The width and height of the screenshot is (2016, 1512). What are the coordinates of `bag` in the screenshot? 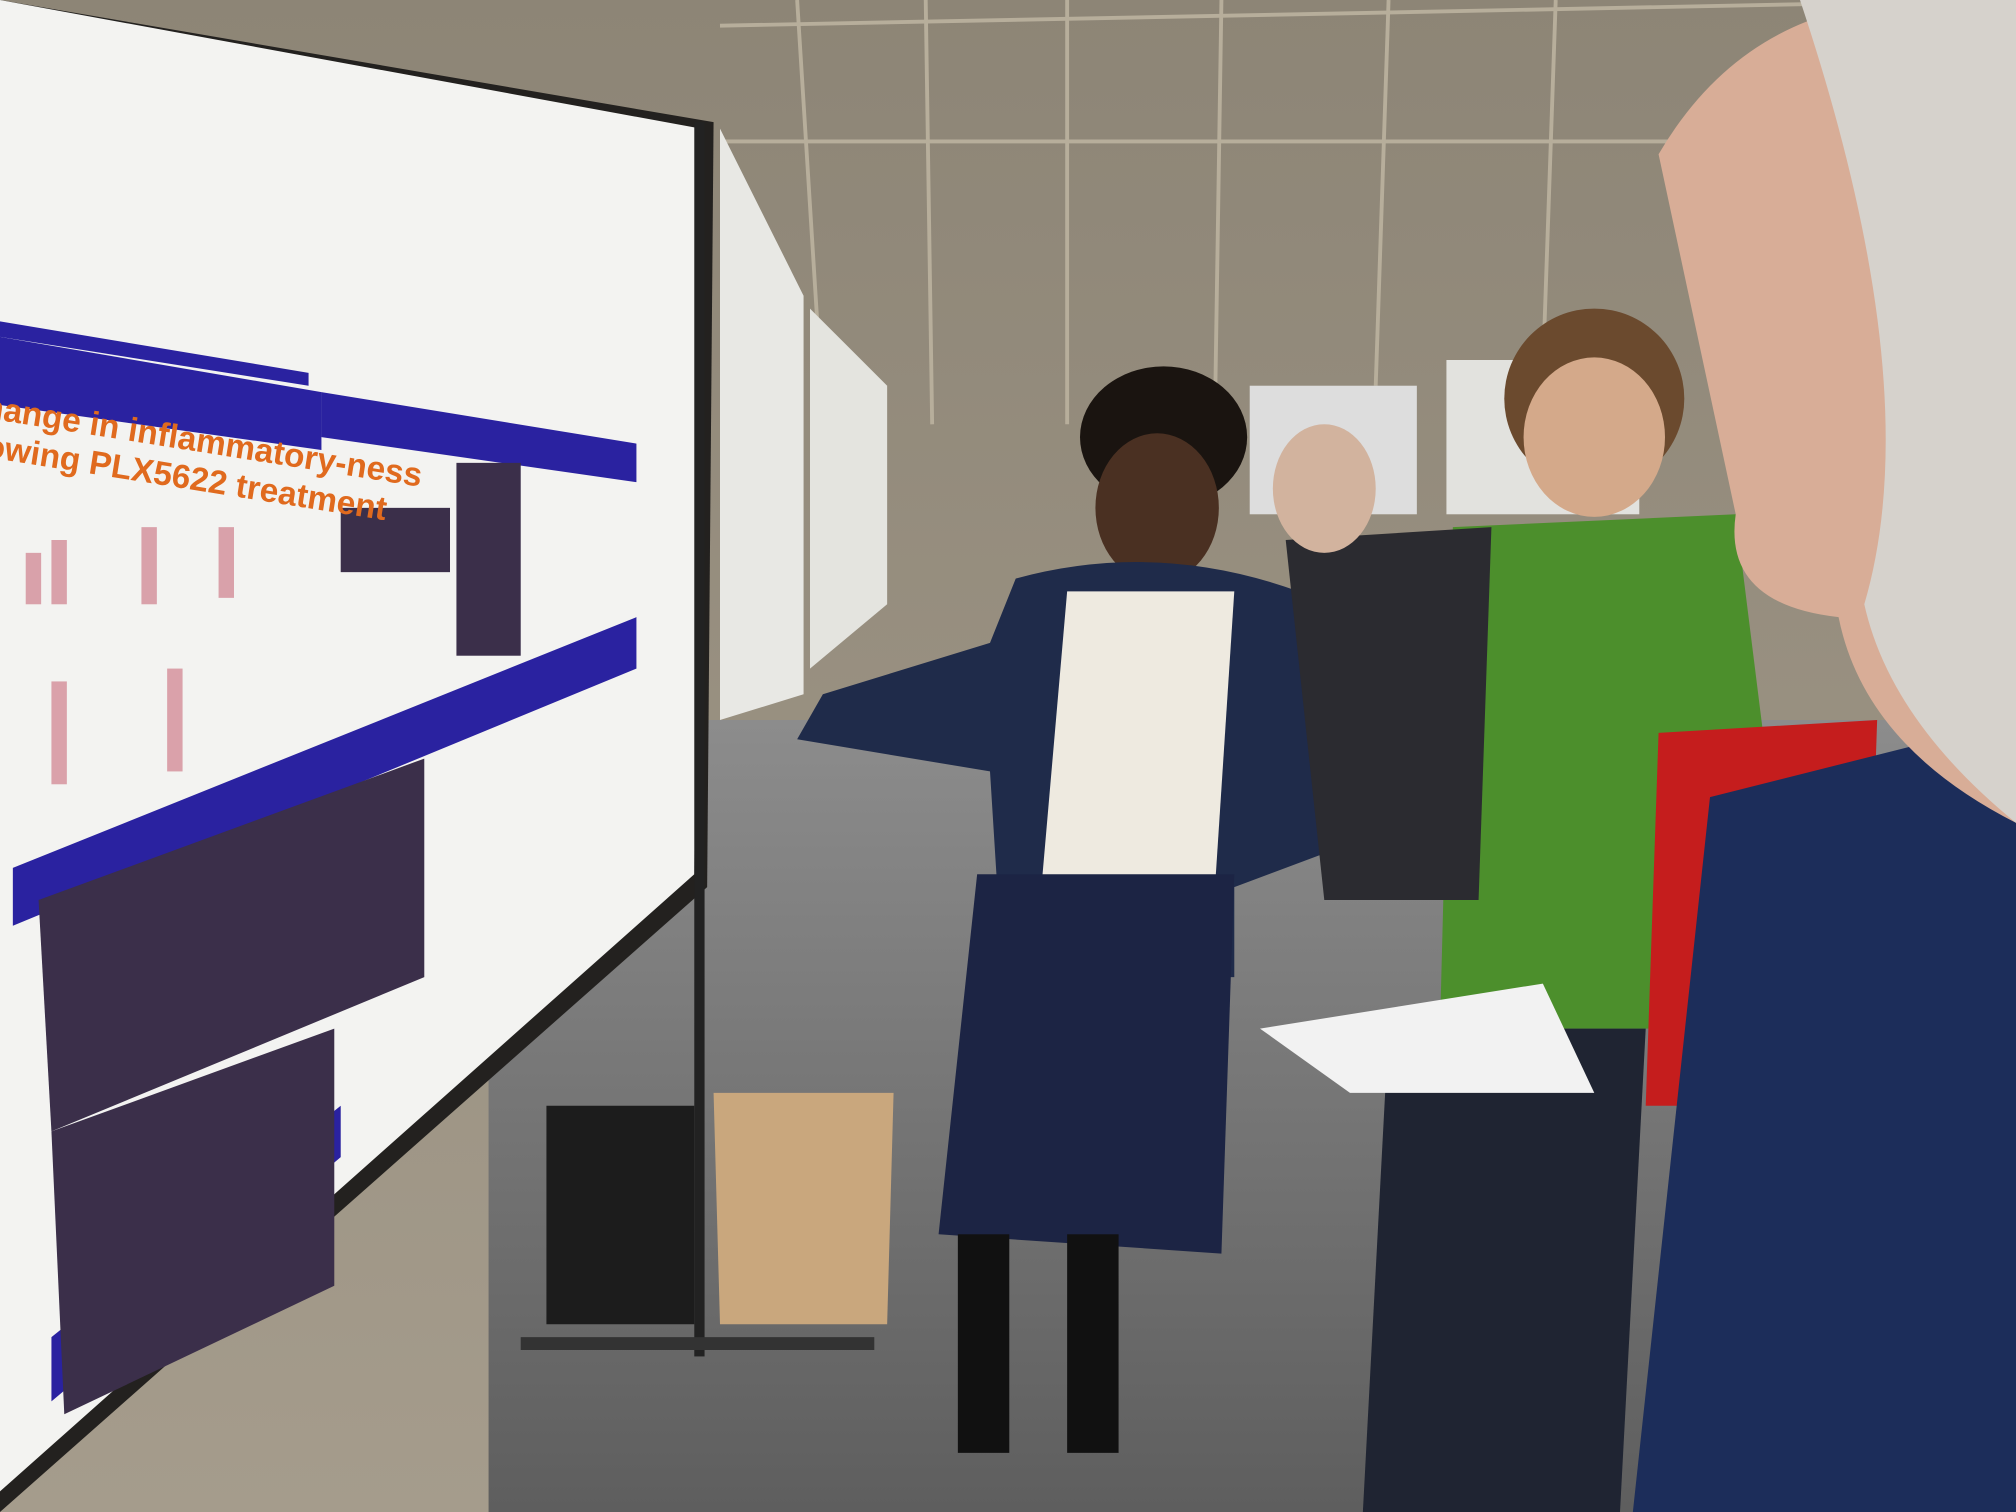 It's located at (620, 1215).